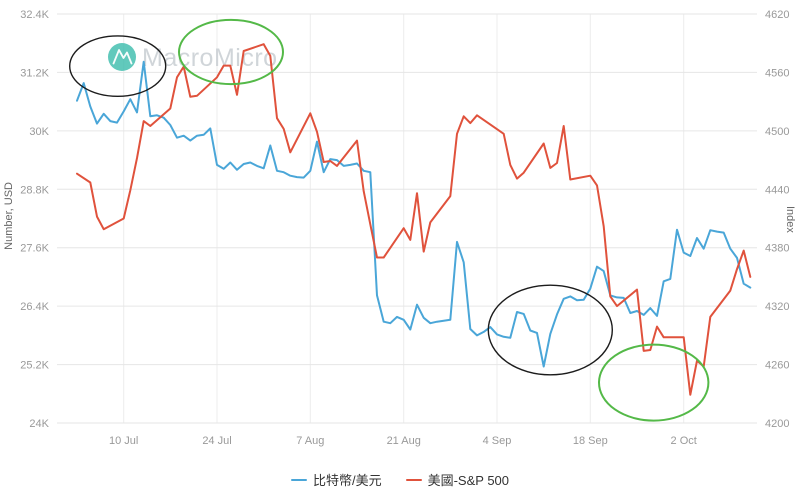 The image size is (800, 496). What do you see at coordinates (777, 249) in the screenshot?
I see `right-axis-tick-label: 4380` at bounding box center [777, 249].